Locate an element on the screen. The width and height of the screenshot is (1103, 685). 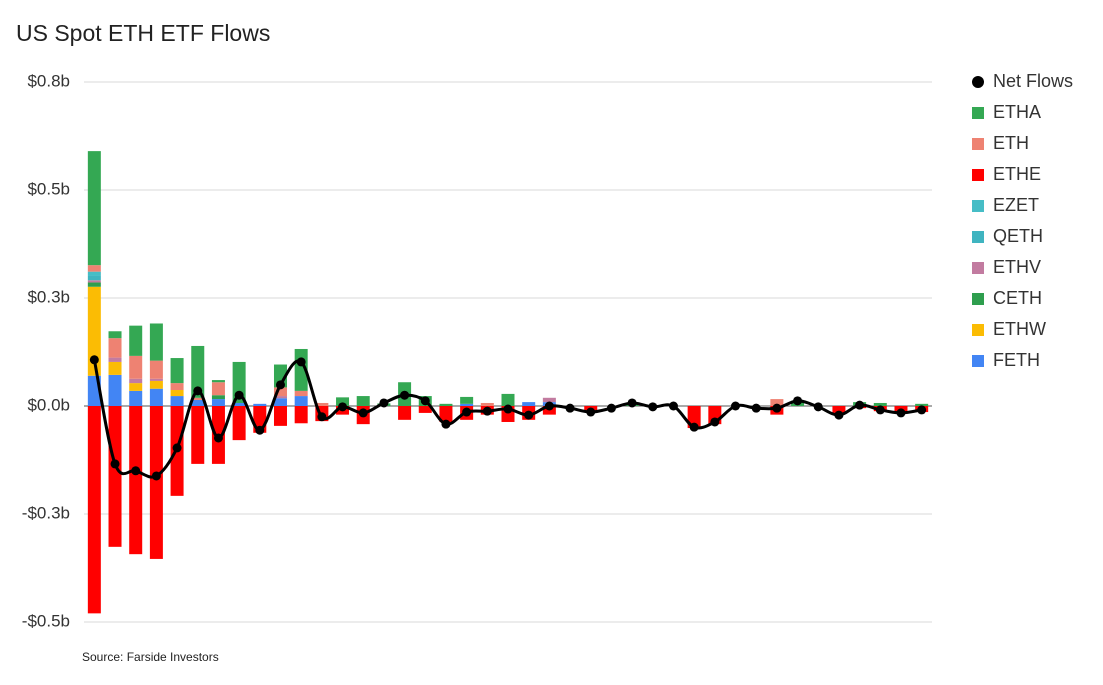
legend-label: ETHE is located at coordinates (1017, 174).